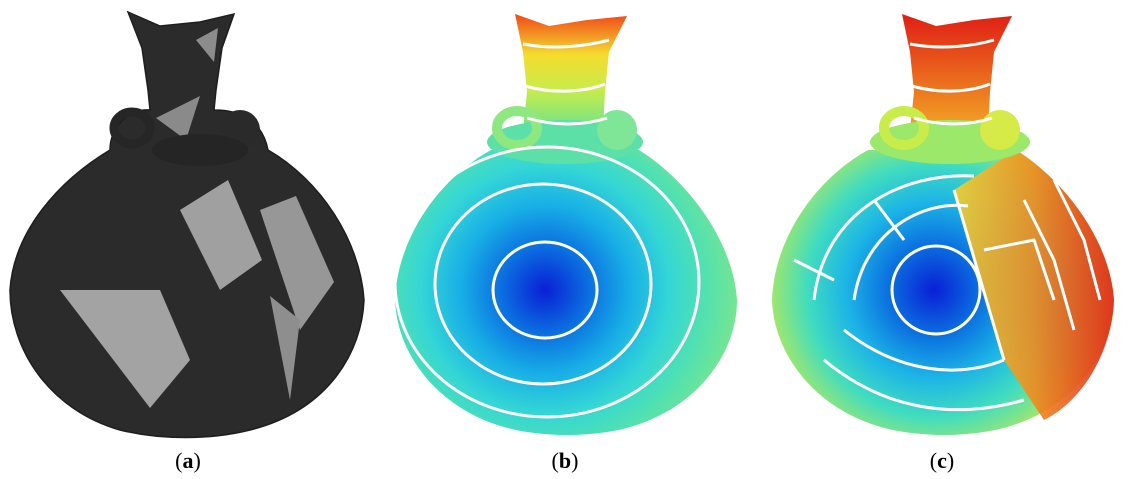 This screenshot has height=479, width=1130. I want to click on caption-a: (a), so click(188, 460).